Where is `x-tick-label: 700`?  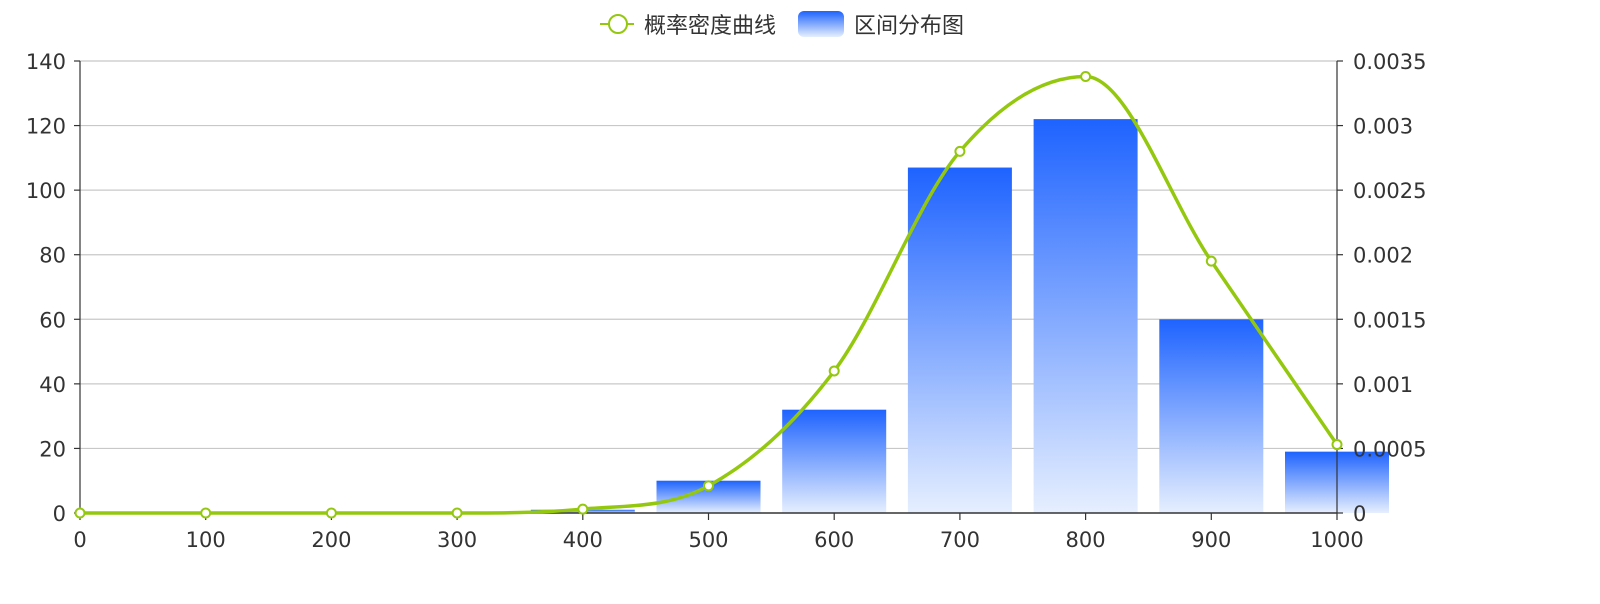 x-tick-label: 700 is located at coordinates (960, 540).